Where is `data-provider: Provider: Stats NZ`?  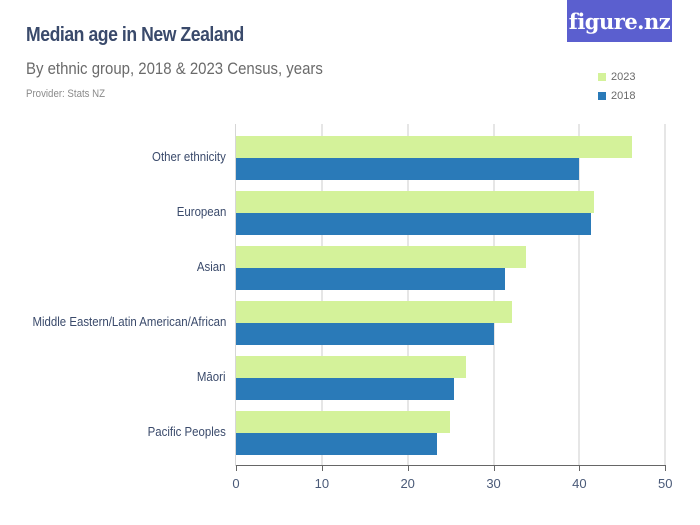 data-provider: Provider: Stats NZ is located at coordinates (66, 94).